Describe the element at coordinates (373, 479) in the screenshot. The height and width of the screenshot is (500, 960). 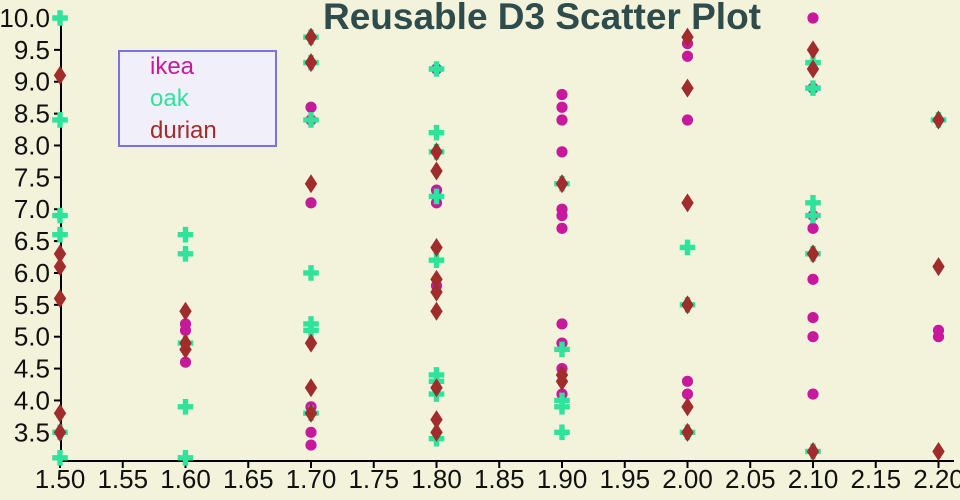
I see `x-tick-label: 1.75` at that location.